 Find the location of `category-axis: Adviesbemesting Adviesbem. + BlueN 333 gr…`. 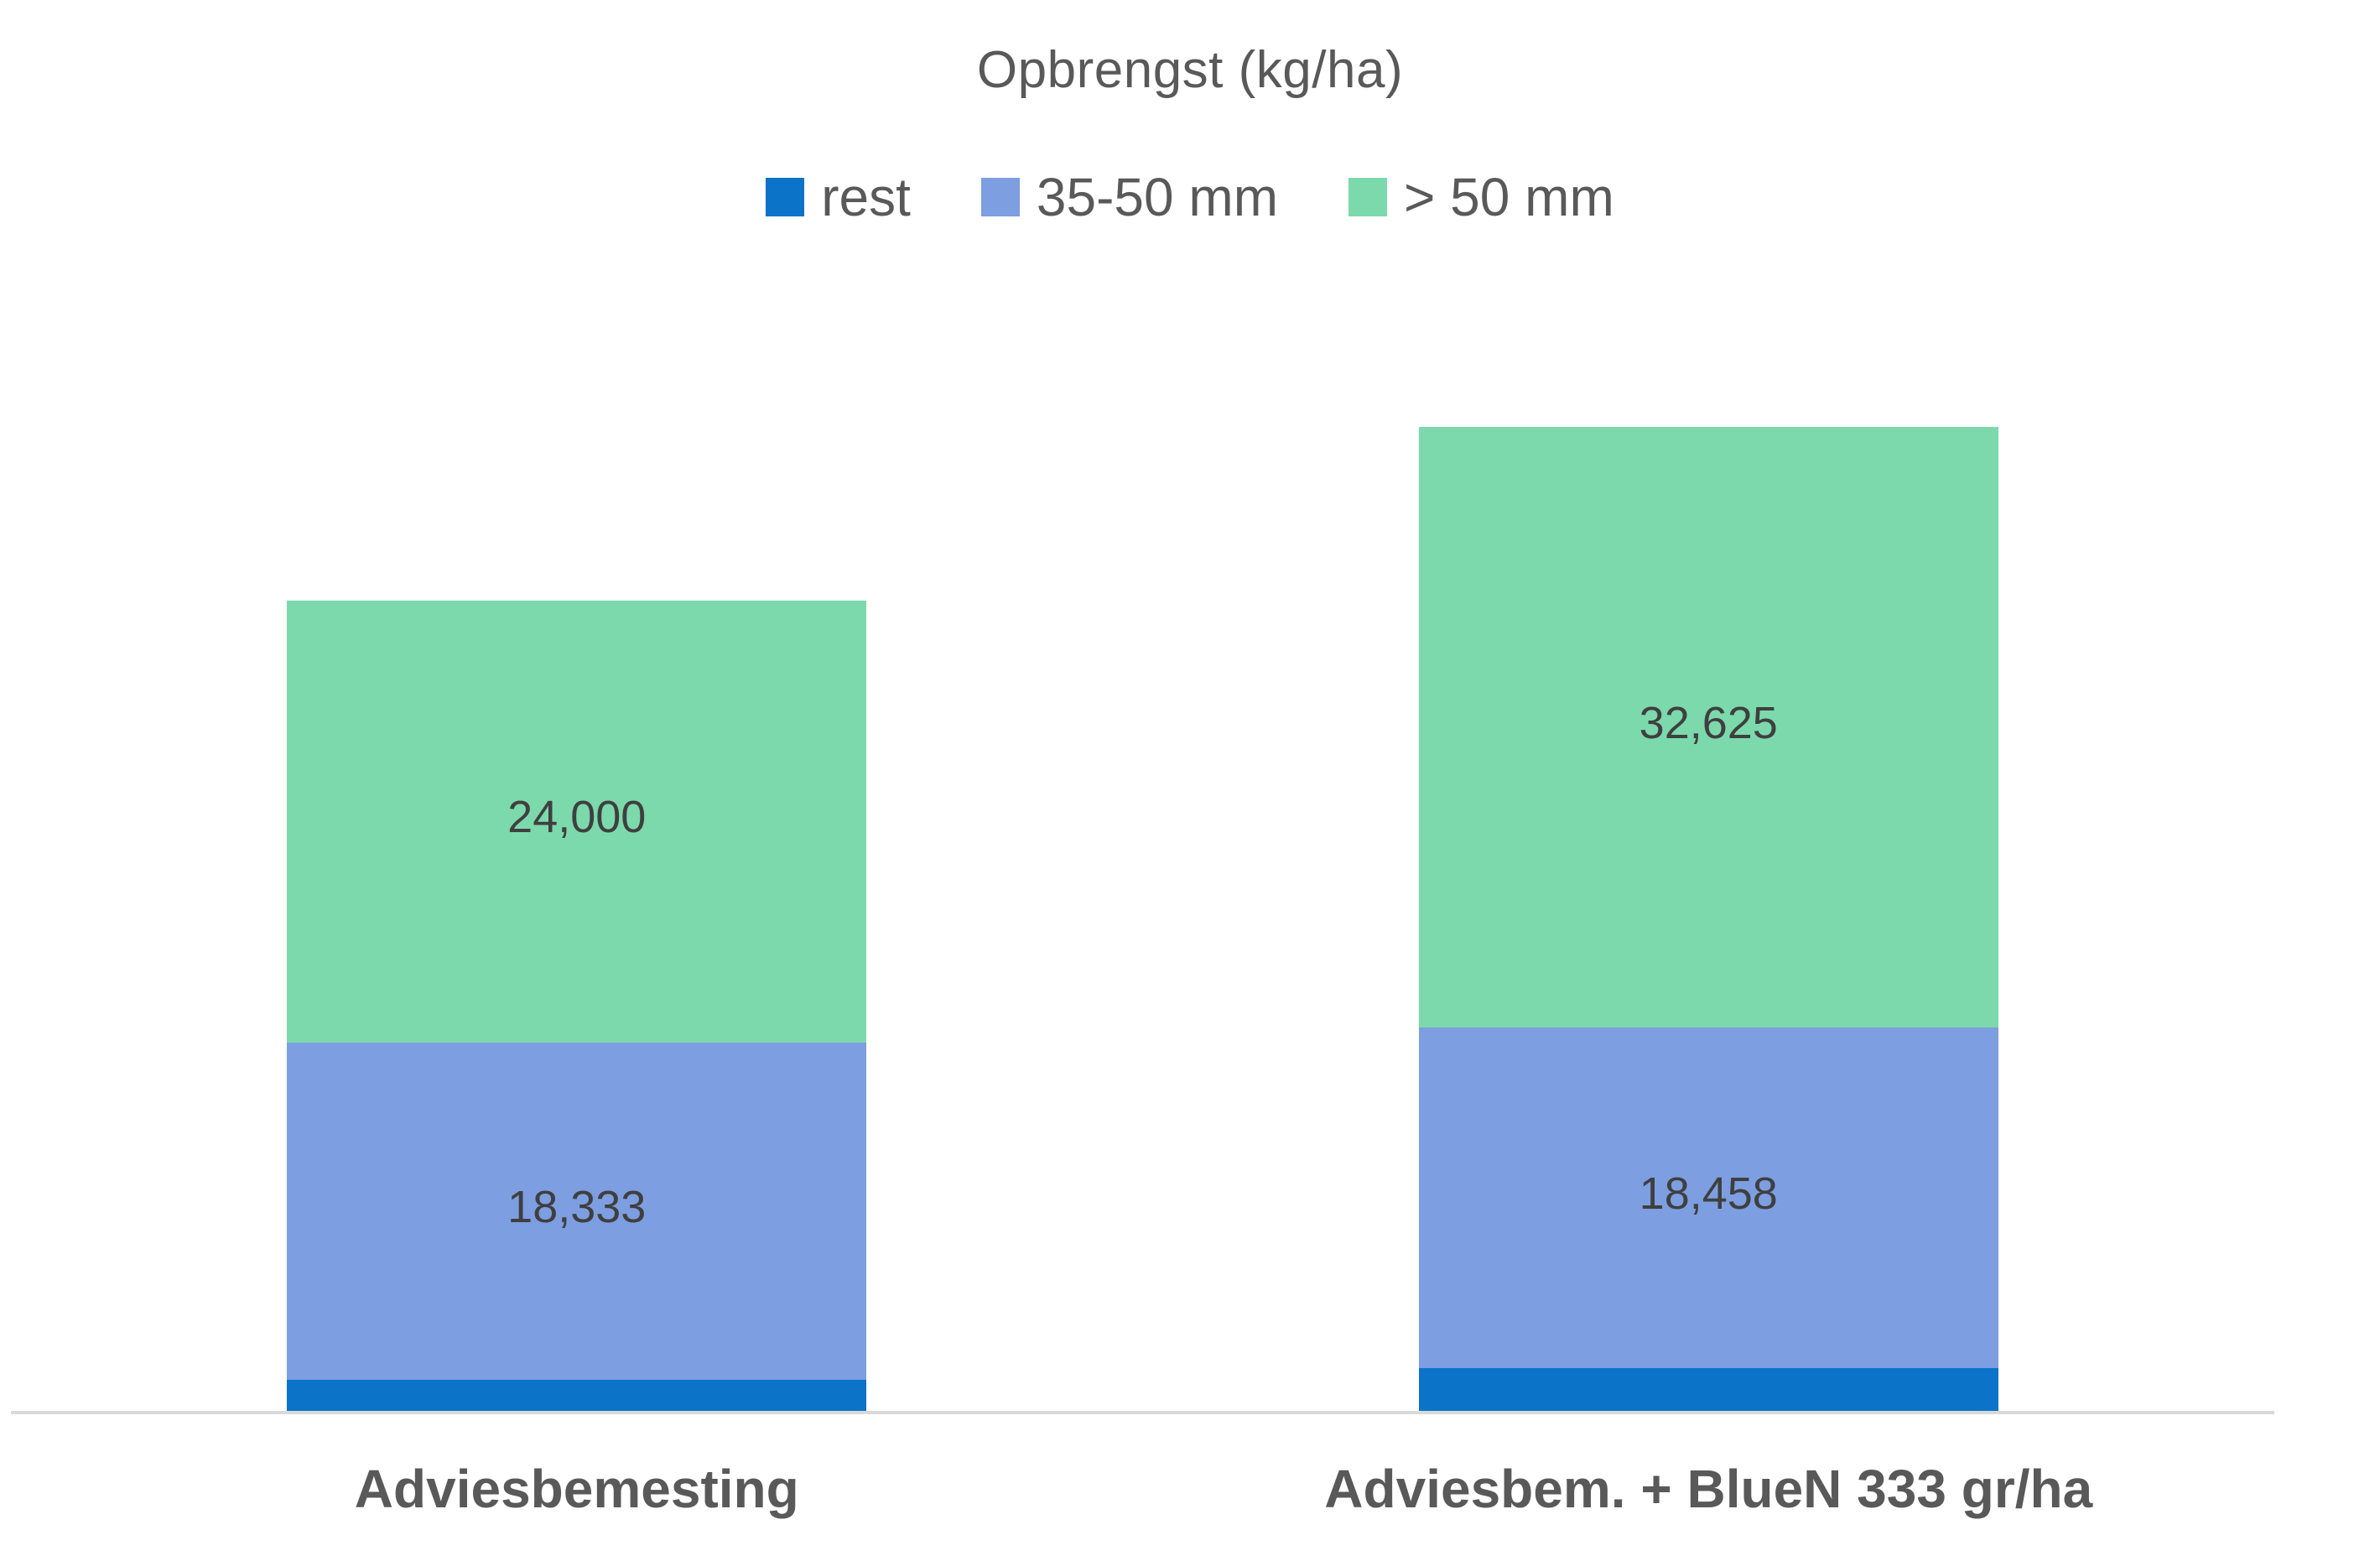

category-axis: Adviesbemesting Adviesbem. + BlueN 333 gr… is located at coordinates (1142, 1500).